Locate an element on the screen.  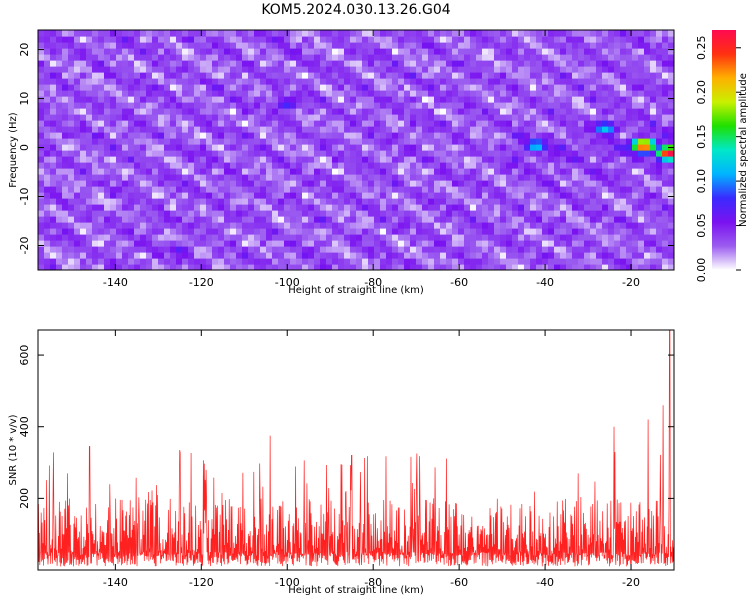
colorbar-tick-label: 0.10 is located at coordinates (701, 181).